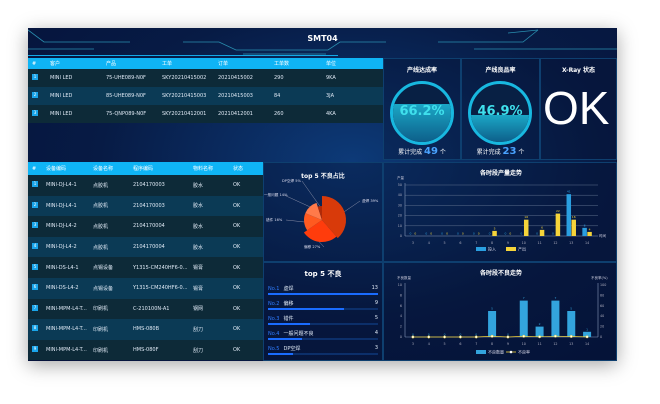  I want to click on table-row: 8 MINI-MPM-L4-T... 印刷机 HMS-080B 刮刀 OK, so click(145, 329).